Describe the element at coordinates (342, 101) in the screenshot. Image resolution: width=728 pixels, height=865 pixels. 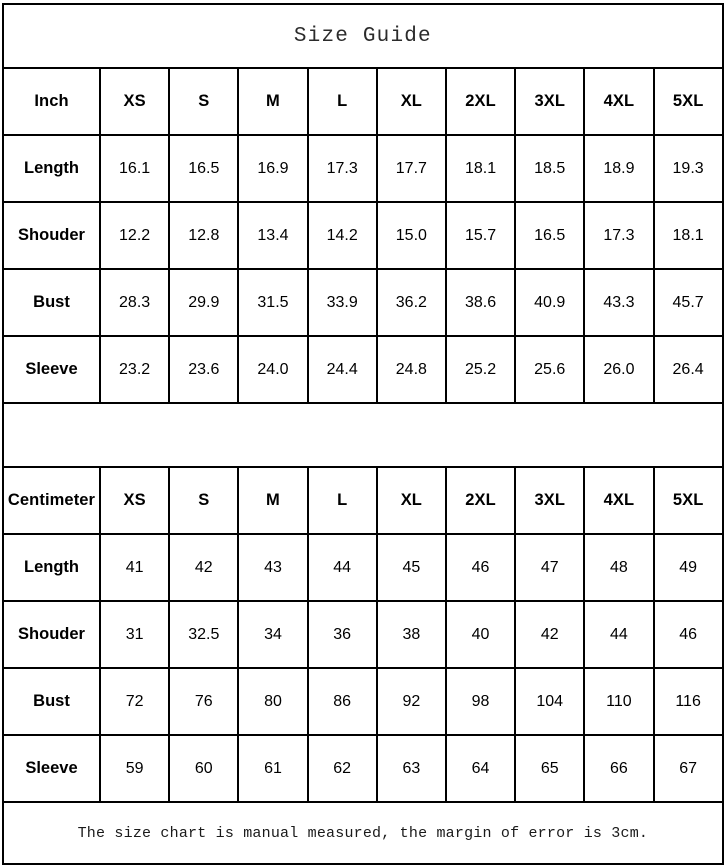
I see `size-header-l: L` at that location.